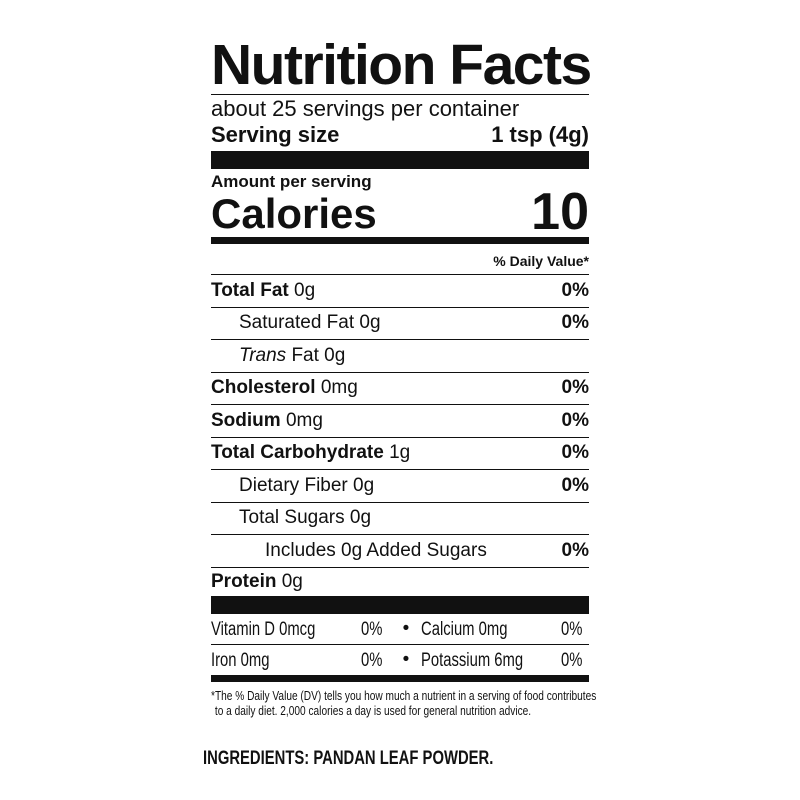 The width and height of the screenshot is (800, 800). I want to click on calories-row: Calories 10, so click(400, 212).